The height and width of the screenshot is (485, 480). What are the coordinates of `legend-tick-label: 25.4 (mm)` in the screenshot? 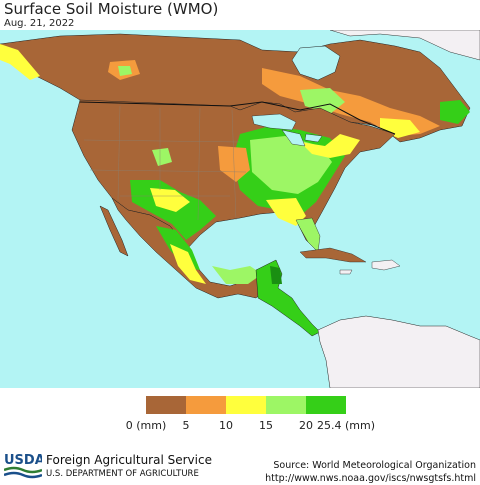 It's located at (346, 425).